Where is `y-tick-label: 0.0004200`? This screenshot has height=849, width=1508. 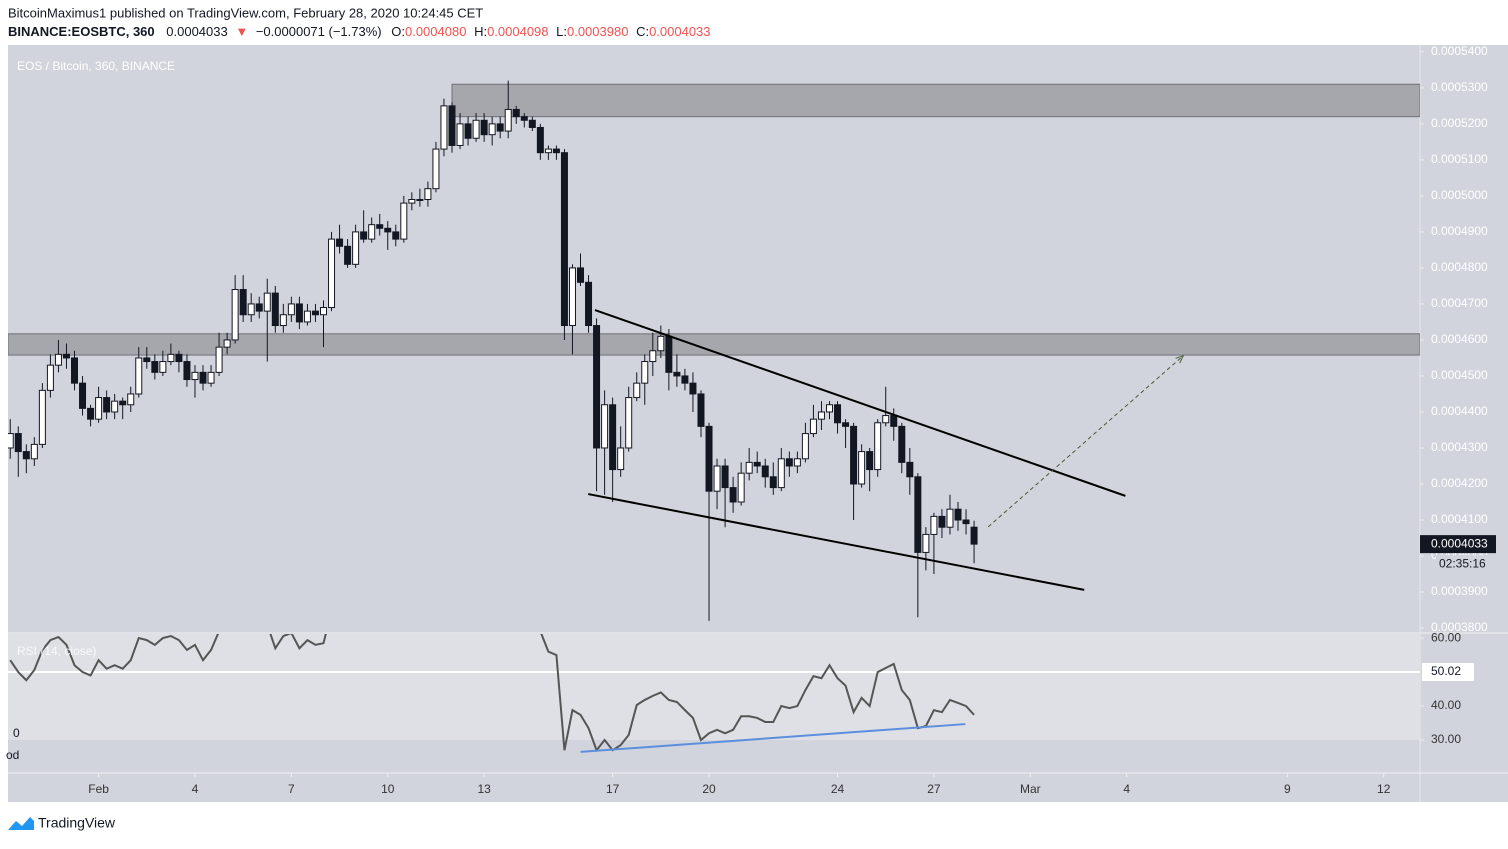
y-tick-label: 0.0004200 is located at coordinates (1459, 483).